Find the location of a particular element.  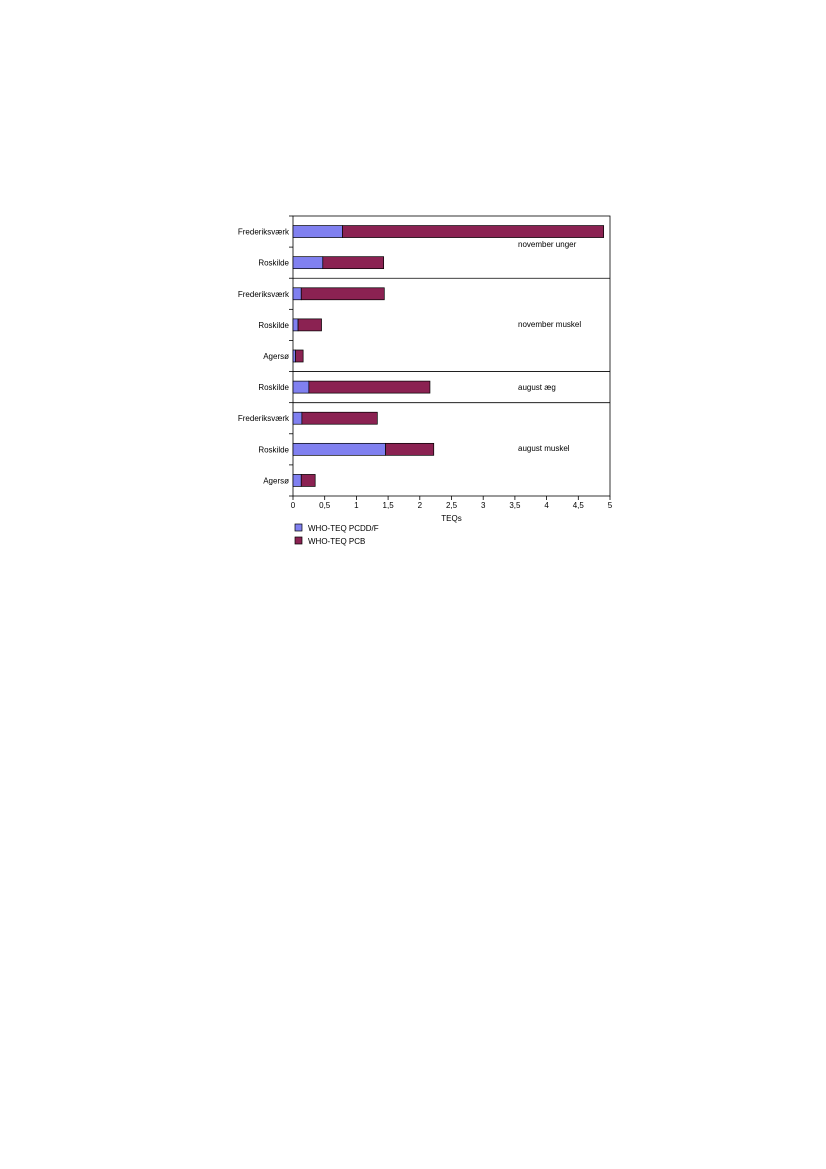

x-tick-label: 4 is located at coordinates (546, 505).